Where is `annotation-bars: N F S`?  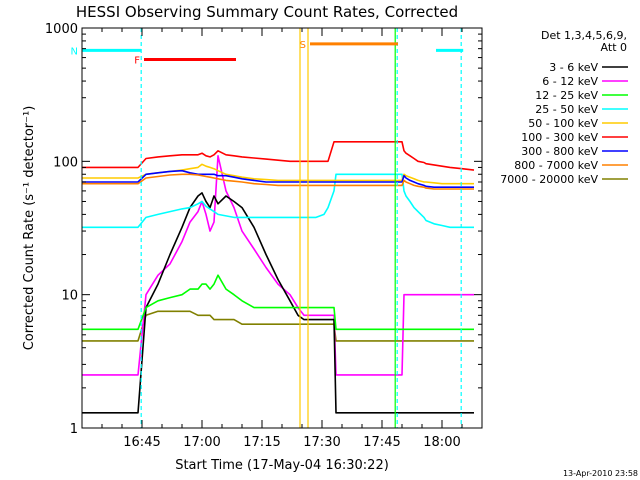 annotation-bars: N F S is located at coordinates (267, 53).